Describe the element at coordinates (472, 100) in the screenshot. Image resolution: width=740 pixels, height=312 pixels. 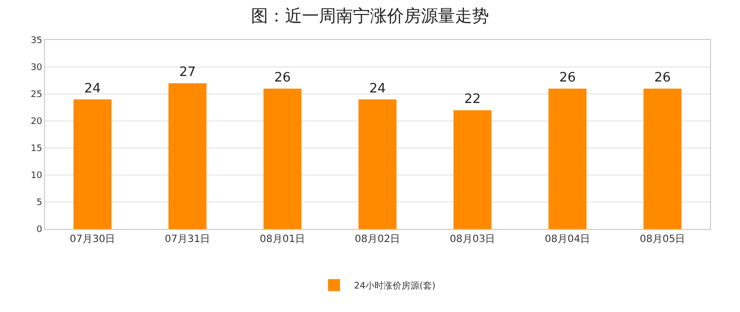
I see `data-label: 22` at that location.